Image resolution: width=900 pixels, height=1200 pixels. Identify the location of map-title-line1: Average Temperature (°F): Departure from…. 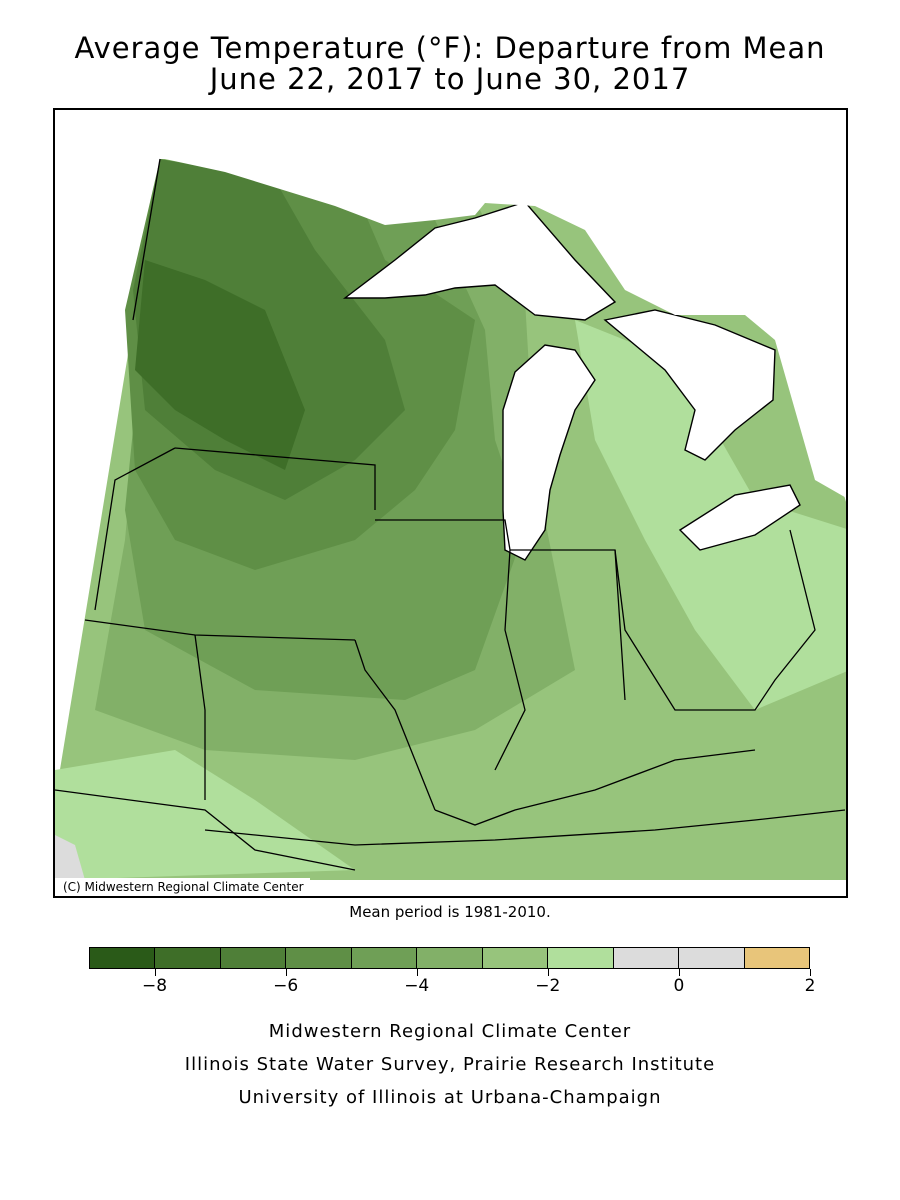
(450, 48).